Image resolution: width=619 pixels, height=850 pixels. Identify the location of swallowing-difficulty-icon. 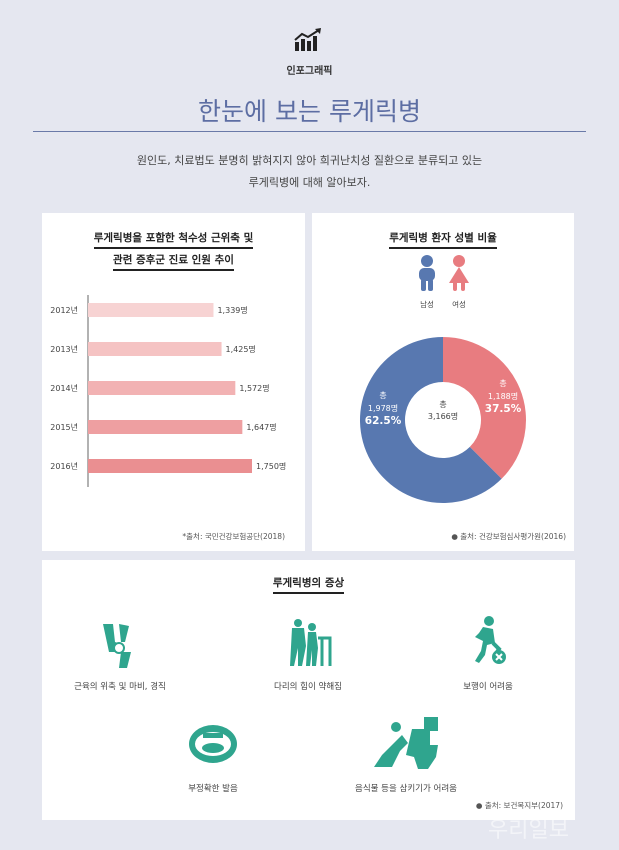
(406, 743).